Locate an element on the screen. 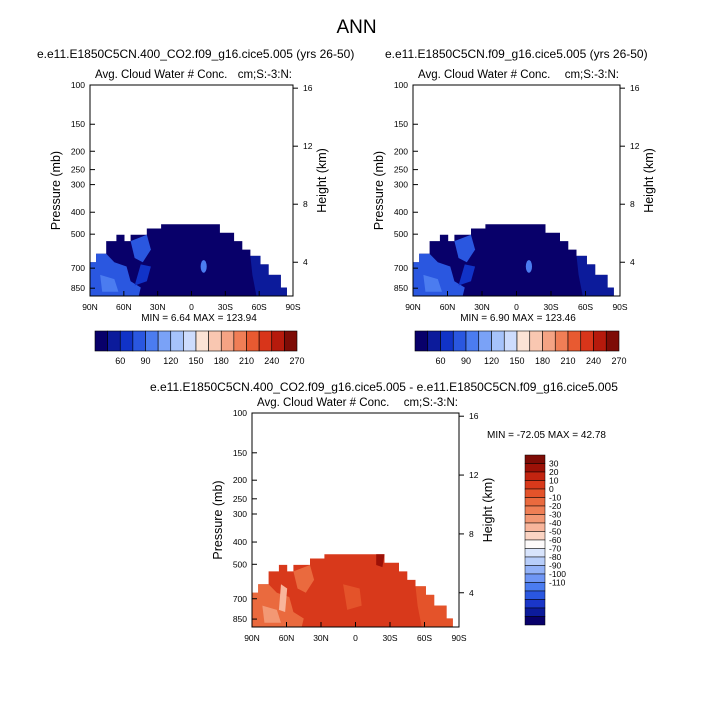 The height and width of the screenshot is (714, 713). panel-diff-colorbar-label: -50 is located at coordinates (555, 532).